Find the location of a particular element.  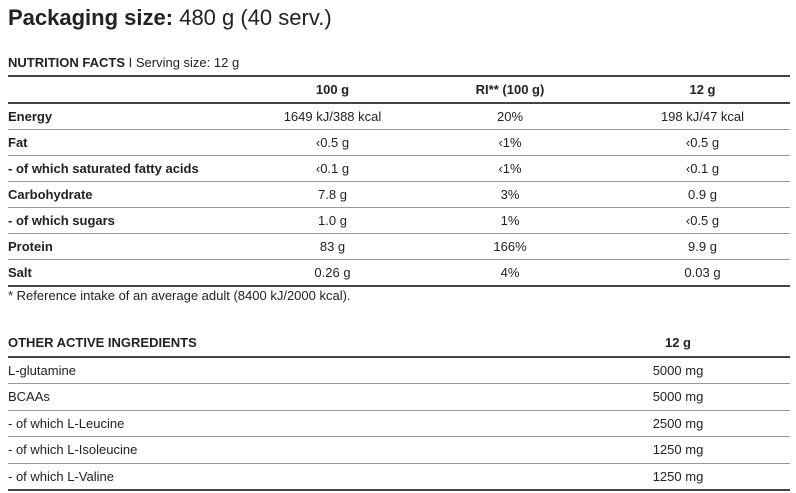

table-row: Energy 1649 kJ/388 kcal 20% 198 kJ/47 kcal is located at coordinates (399, 116).